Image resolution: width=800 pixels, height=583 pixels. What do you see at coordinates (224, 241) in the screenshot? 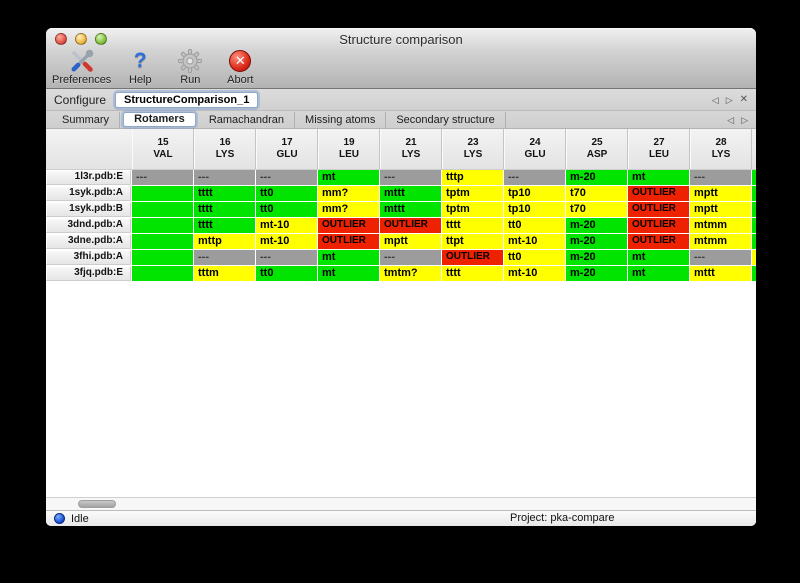
I see `rotamer-cell: mttp` at bounding box center [224, 241].